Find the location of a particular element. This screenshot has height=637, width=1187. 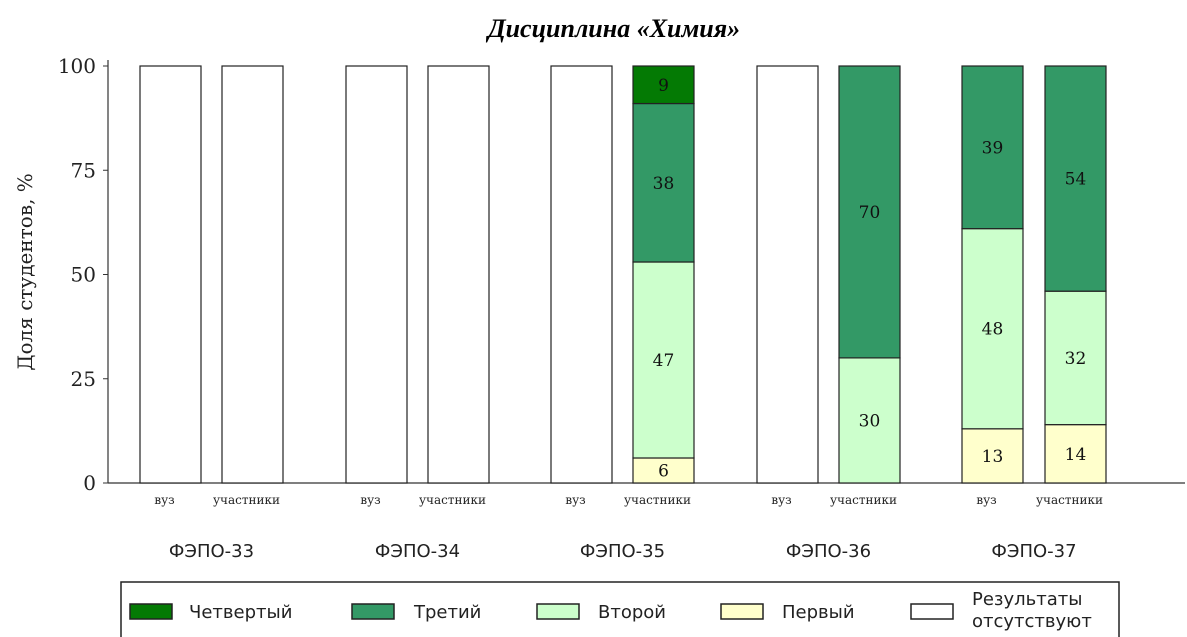

y-axis-label: Доля студентов, % is located at coordinates (25, 272).